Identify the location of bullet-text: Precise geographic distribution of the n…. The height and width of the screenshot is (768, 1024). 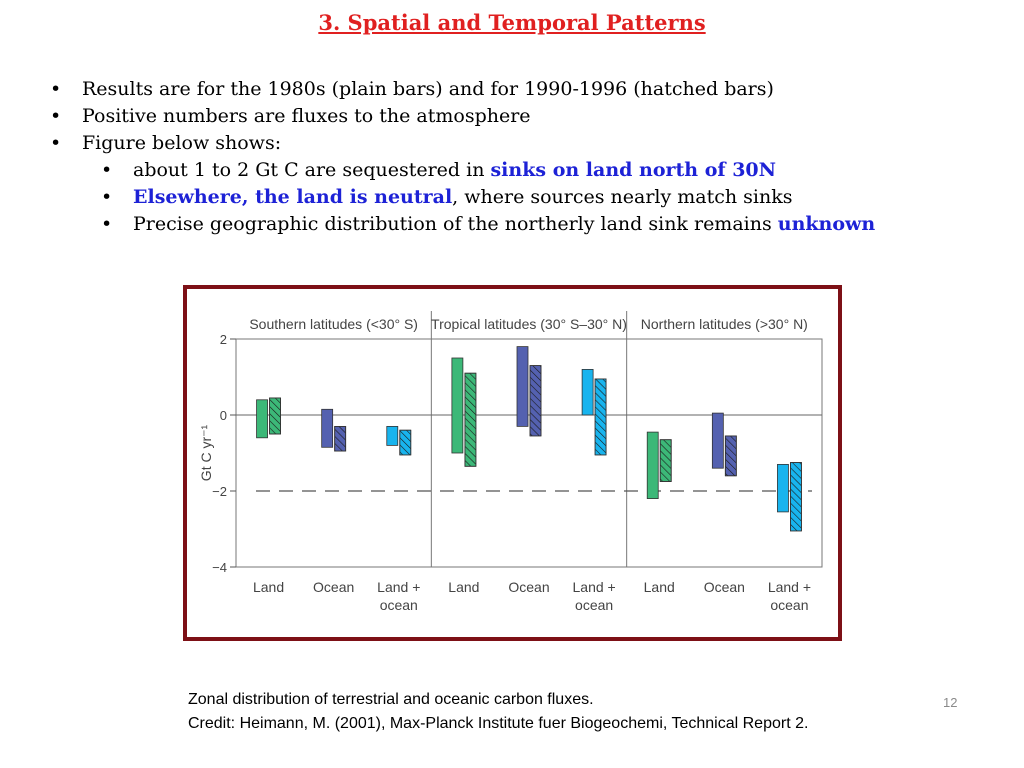
(455, 224).